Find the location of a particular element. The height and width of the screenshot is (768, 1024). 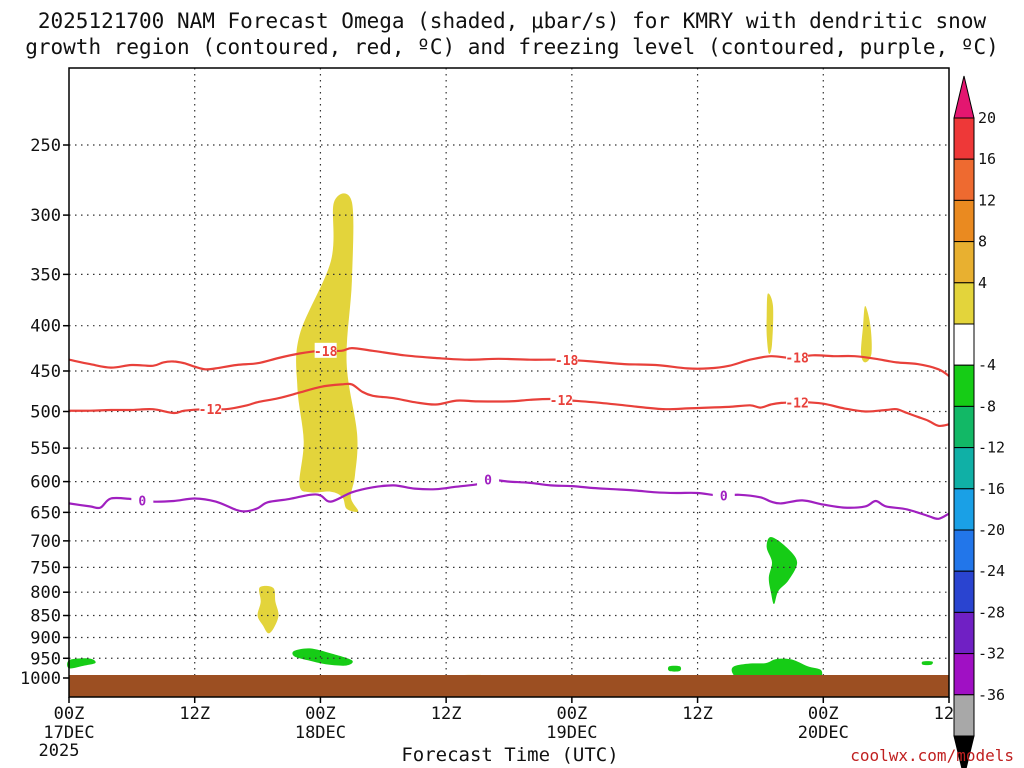

omega-region-downward-tiny-20dec is located at coordinates (927, 663).